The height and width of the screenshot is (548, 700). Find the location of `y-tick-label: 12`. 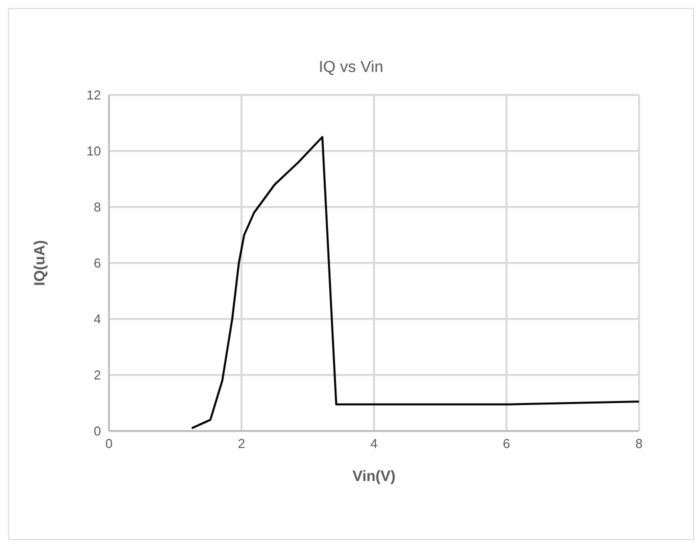

y-tick-label: 12 is located at coordinates (93, 95).